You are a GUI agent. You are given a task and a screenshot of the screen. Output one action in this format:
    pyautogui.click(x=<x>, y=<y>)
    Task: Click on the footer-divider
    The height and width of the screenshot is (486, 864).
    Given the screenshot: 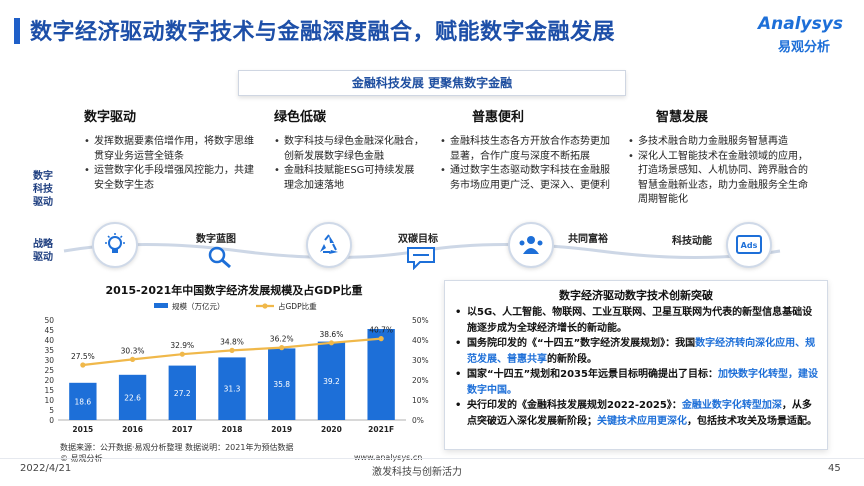 What is the action you would take?
    pyautogui.click(x=432, y=458)
    